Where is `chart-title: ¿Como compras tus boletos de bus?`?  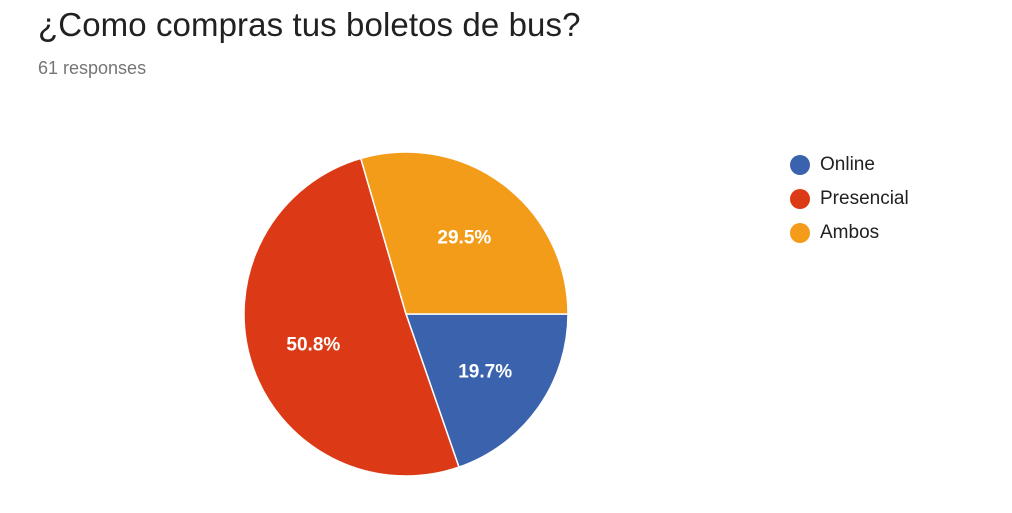
chart-title: ¿Como compras tus boletos de bus? is located at coordinates (309, 24).